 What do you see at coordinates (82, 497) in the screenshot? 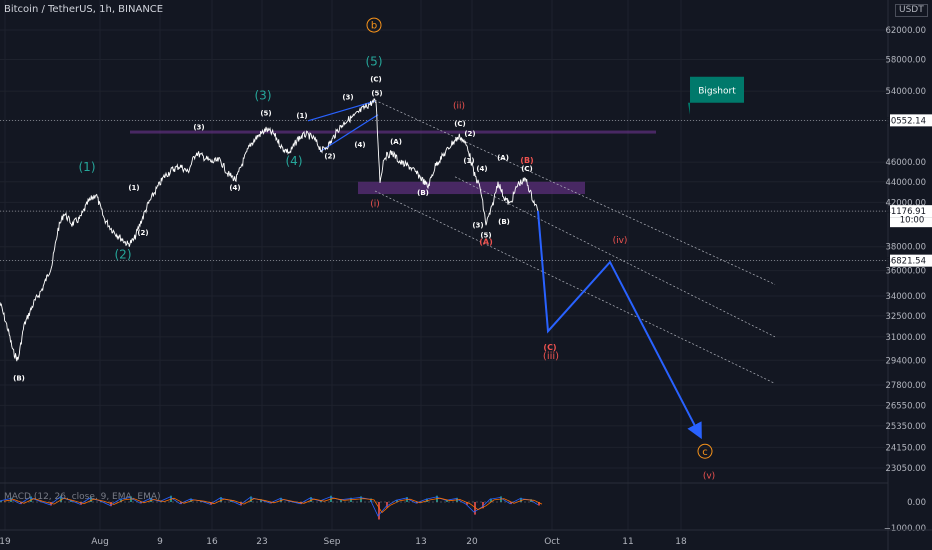
I see `macd-label: MACD (12, 26, close, 9, EMA, EMA)` at bounding box center [82, 497].